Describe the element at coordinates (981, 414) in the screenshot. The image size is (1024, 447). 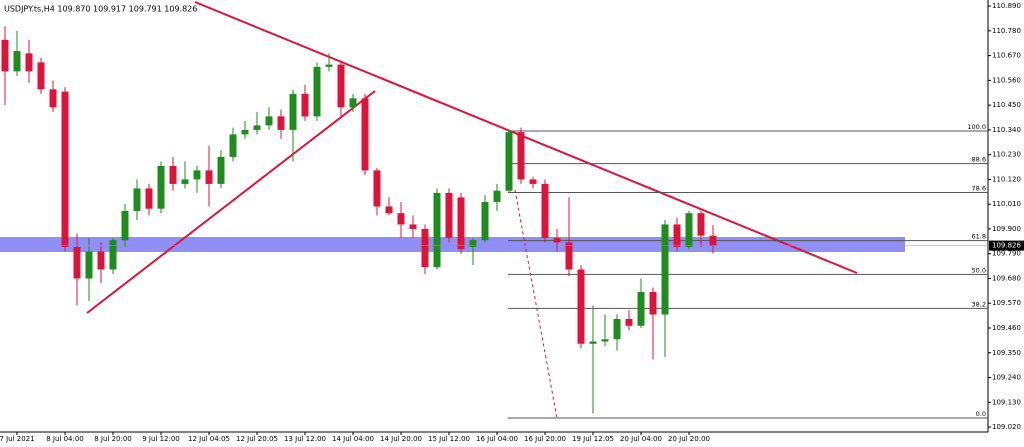
I see `fib-label: 0.0` at that location.